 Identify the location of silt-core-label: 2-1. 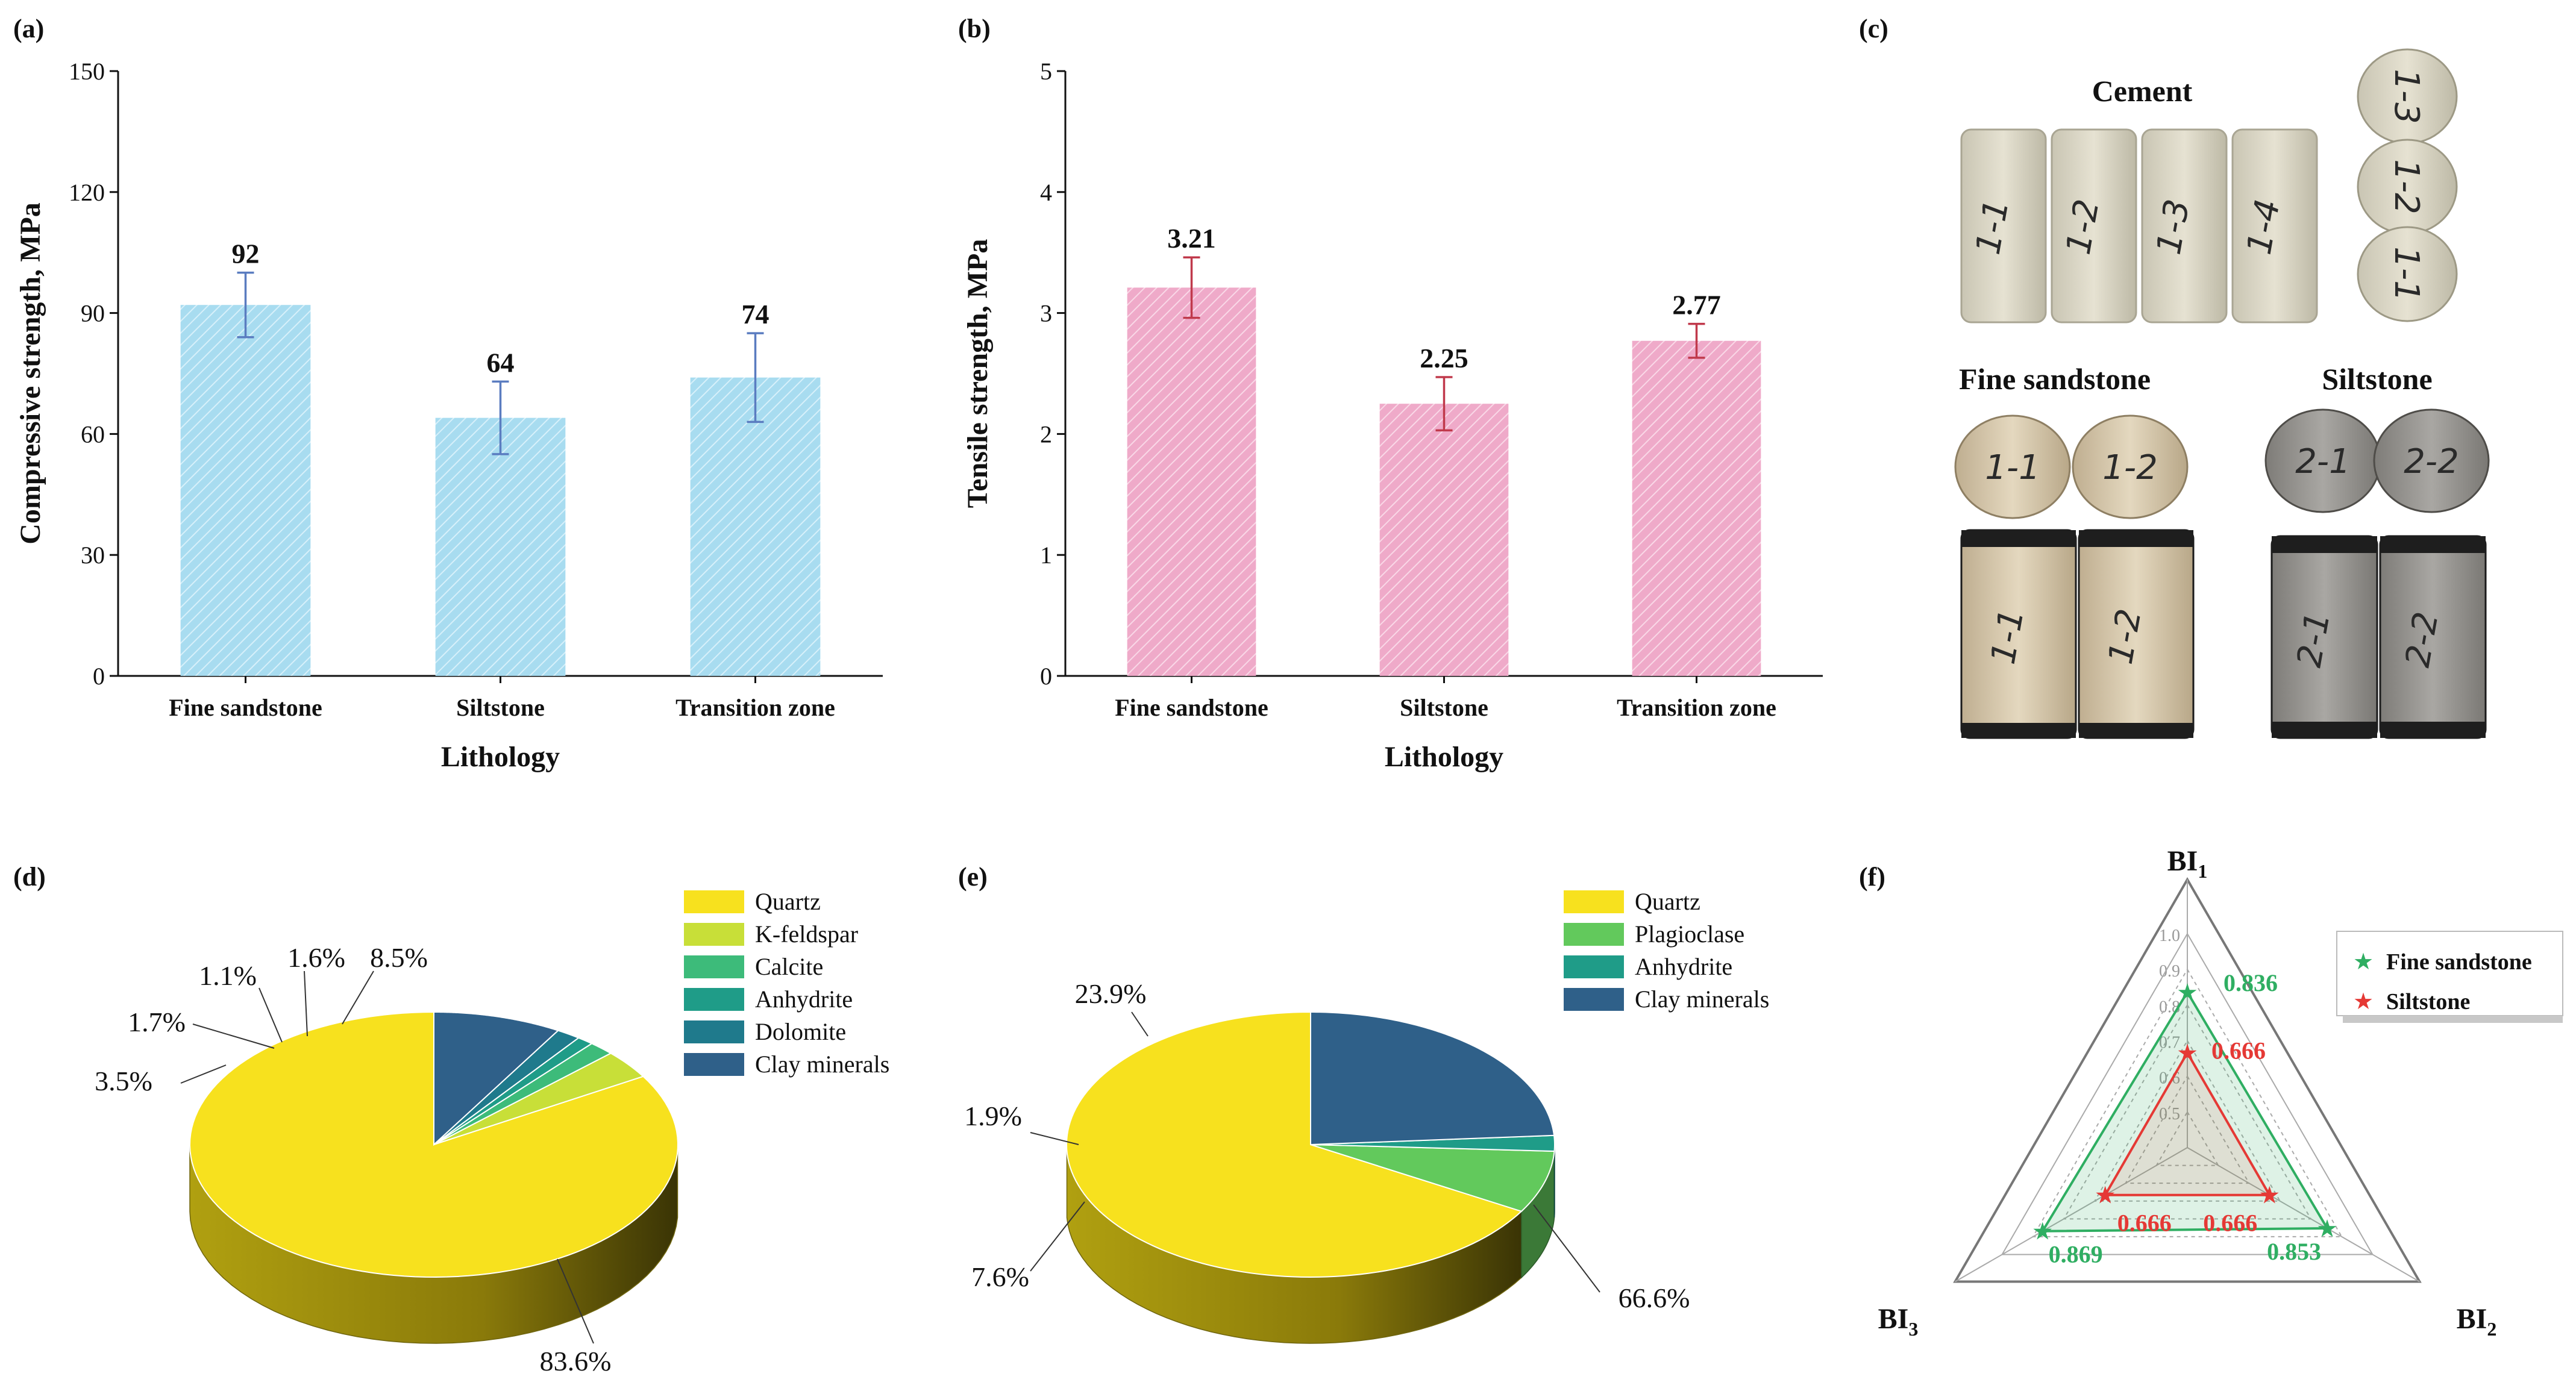
(2314, 639).